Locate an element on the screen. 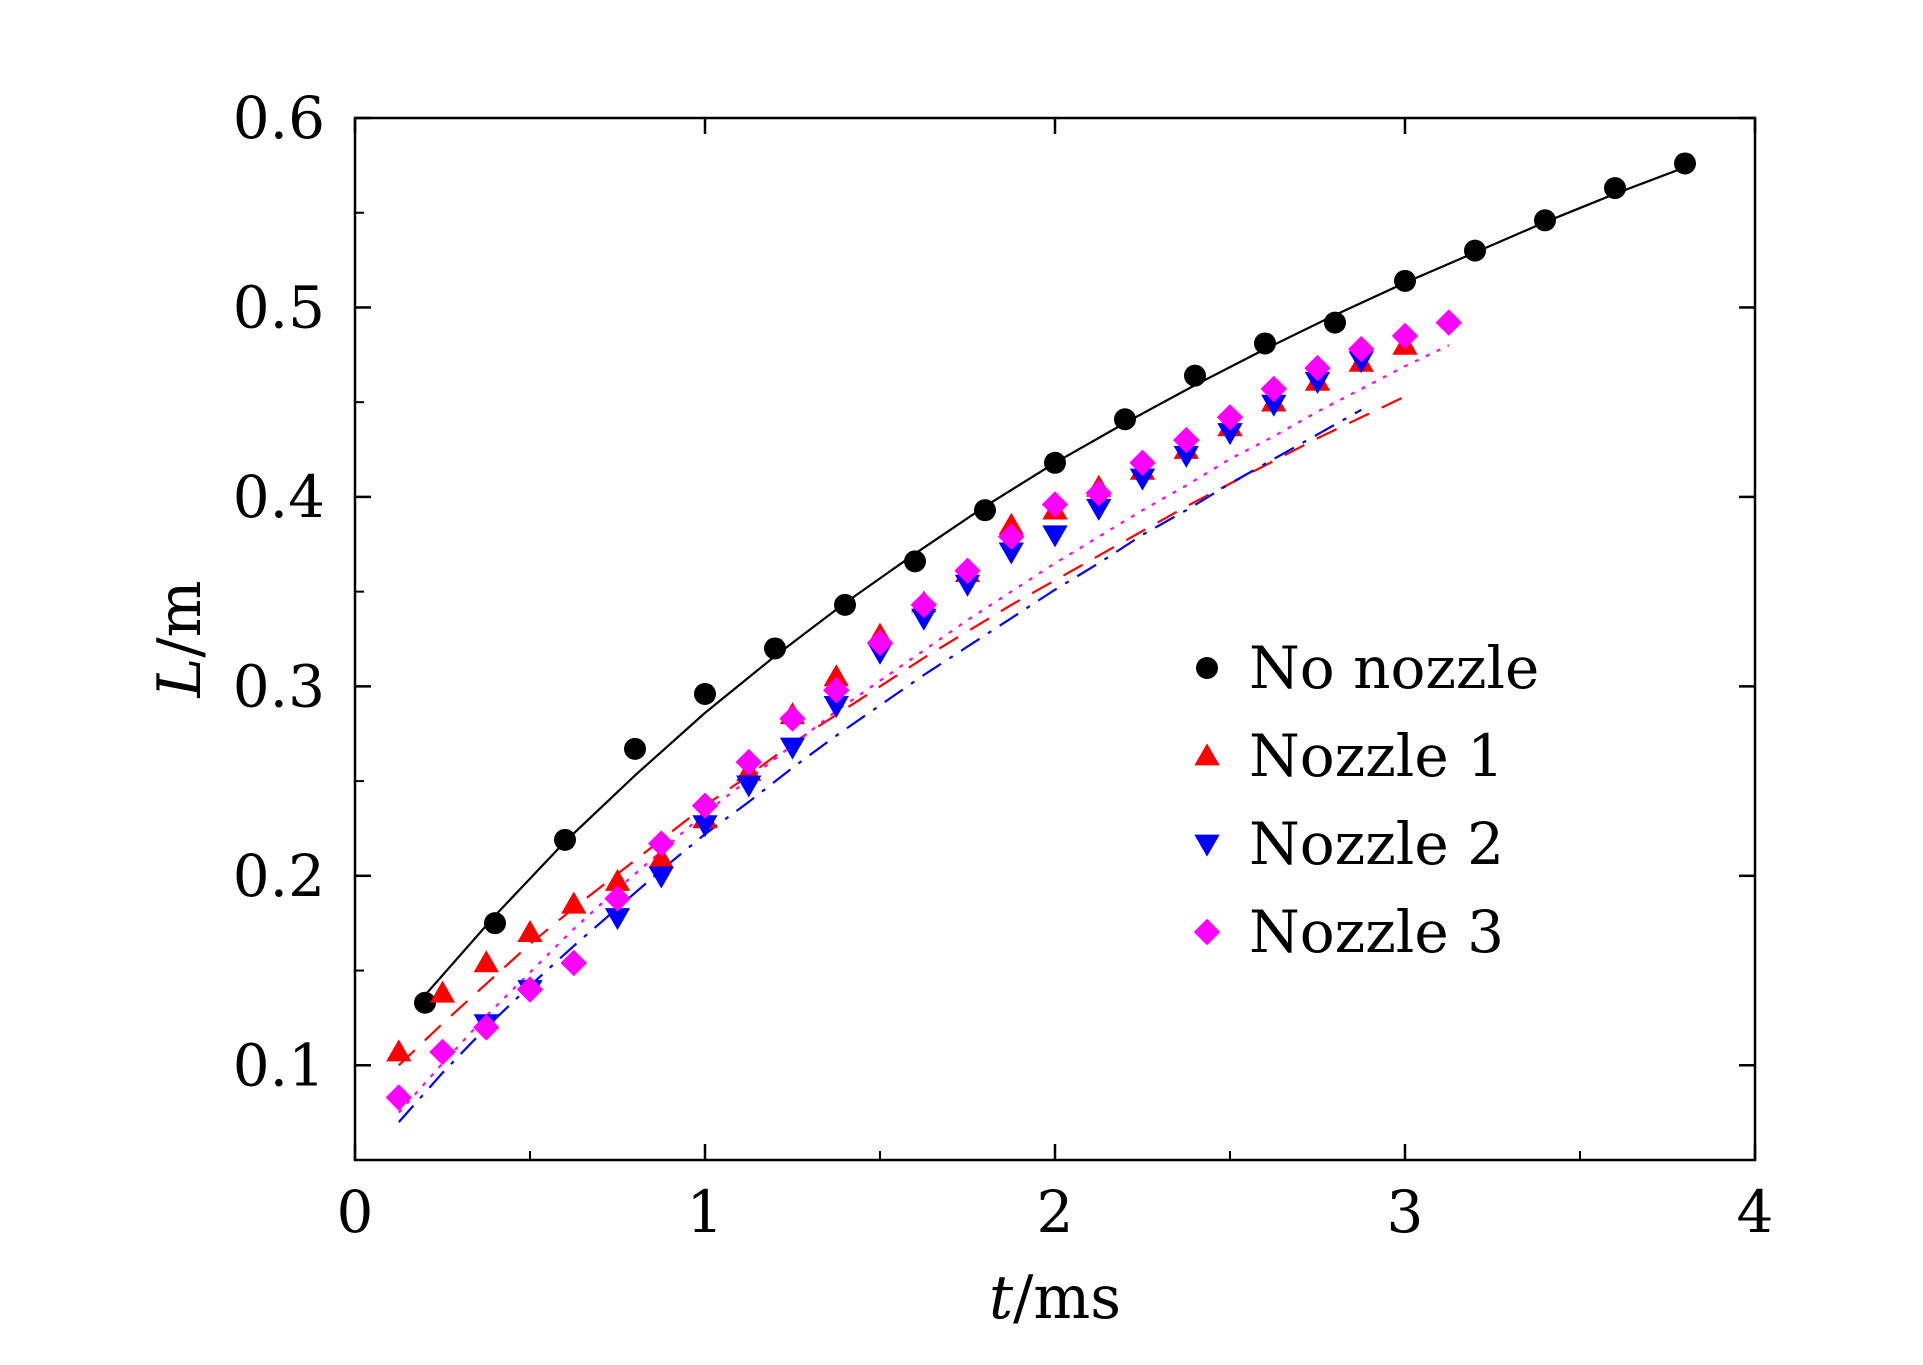 Image resolution: width=1923 pixels, height=1365 pixels. legend-label-nozzle-3: Nozzle 3 is located at coordinates (1376, 932).